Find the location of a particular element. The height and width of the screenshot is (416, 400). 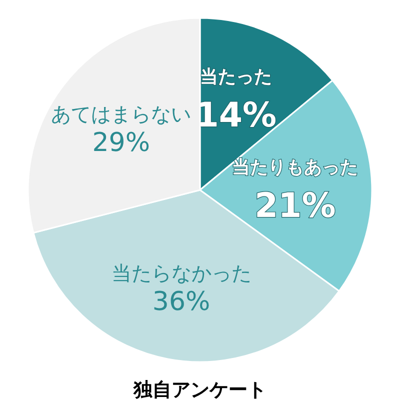

text: 独自アンケート is located at coordinates (199, 390).